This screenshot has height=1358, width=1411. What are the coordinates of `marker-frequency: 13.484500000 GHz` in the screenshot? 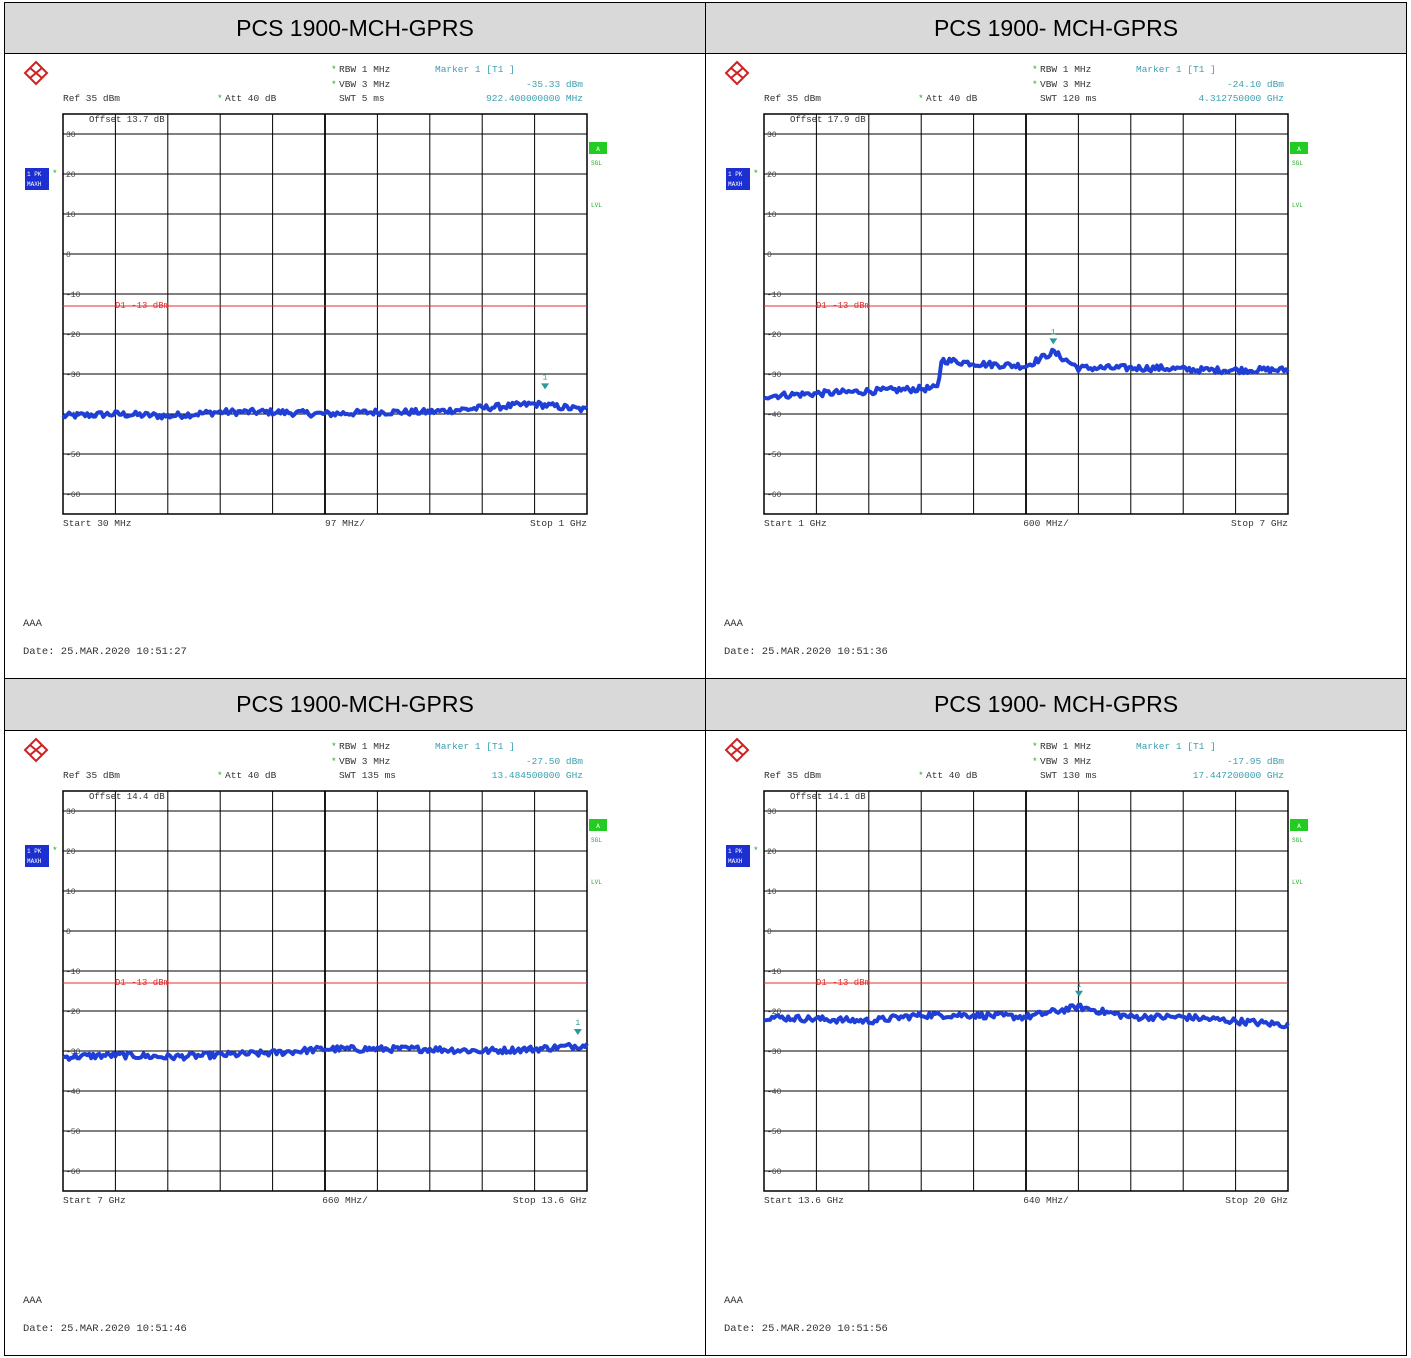 It's located at (537, 775).